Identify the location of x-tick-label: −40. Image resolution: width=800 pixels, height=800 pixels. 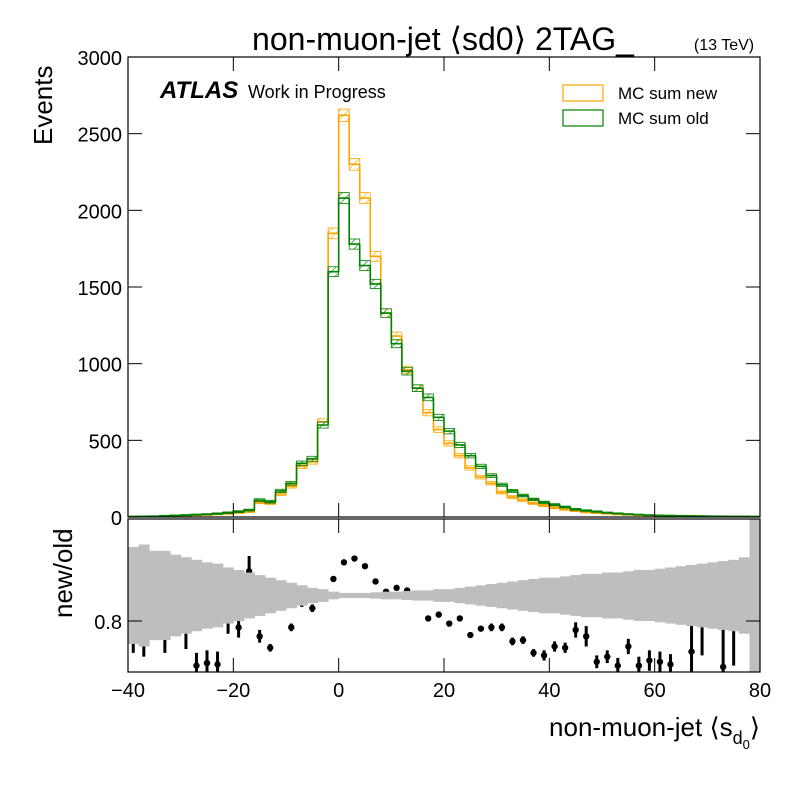
(128, 691).